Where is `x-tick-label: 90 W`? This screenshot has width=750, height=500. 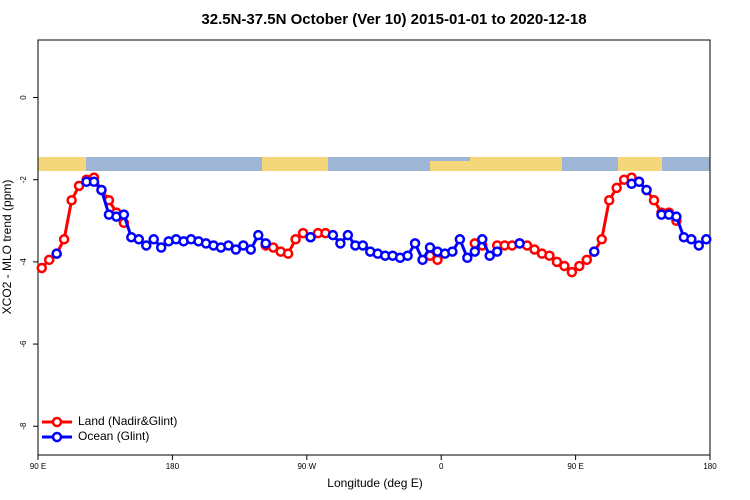
x-tick-label: 90 W is located at coordinates (306, 466).